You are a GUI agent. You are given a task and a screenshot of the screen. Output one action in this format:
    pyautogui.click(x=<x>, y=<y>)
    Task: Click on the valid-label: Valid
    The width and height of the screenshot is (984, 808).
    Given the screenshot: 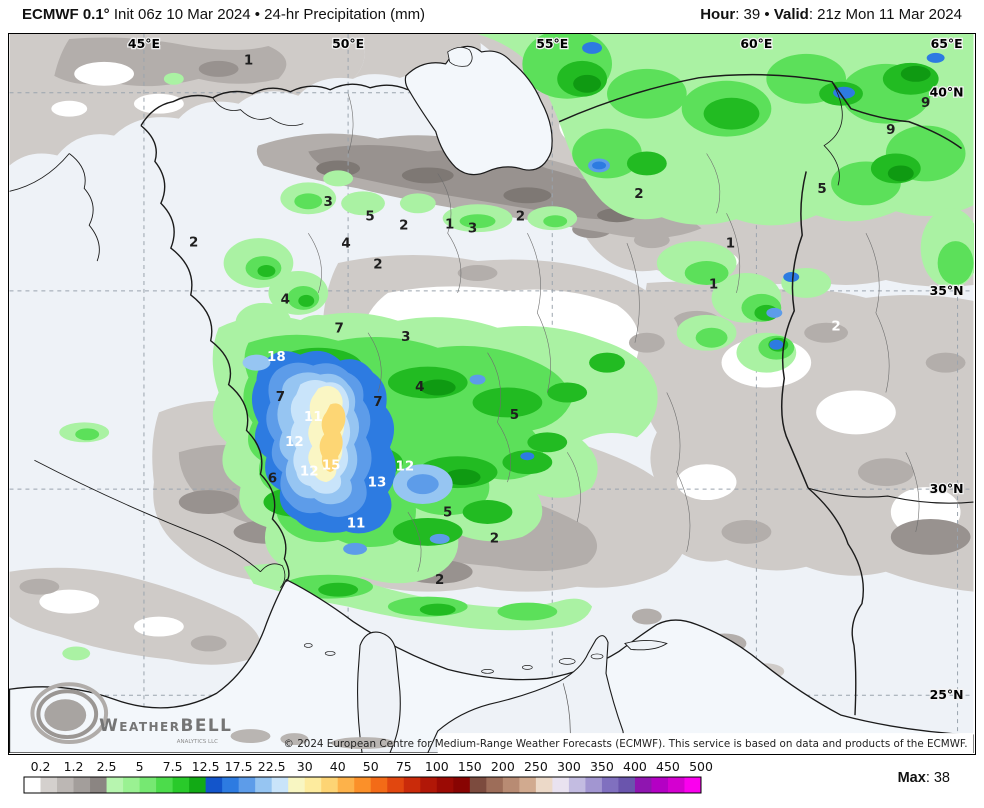 What is the action you would take?
    pyautogui.click(x=791, y=14)
    